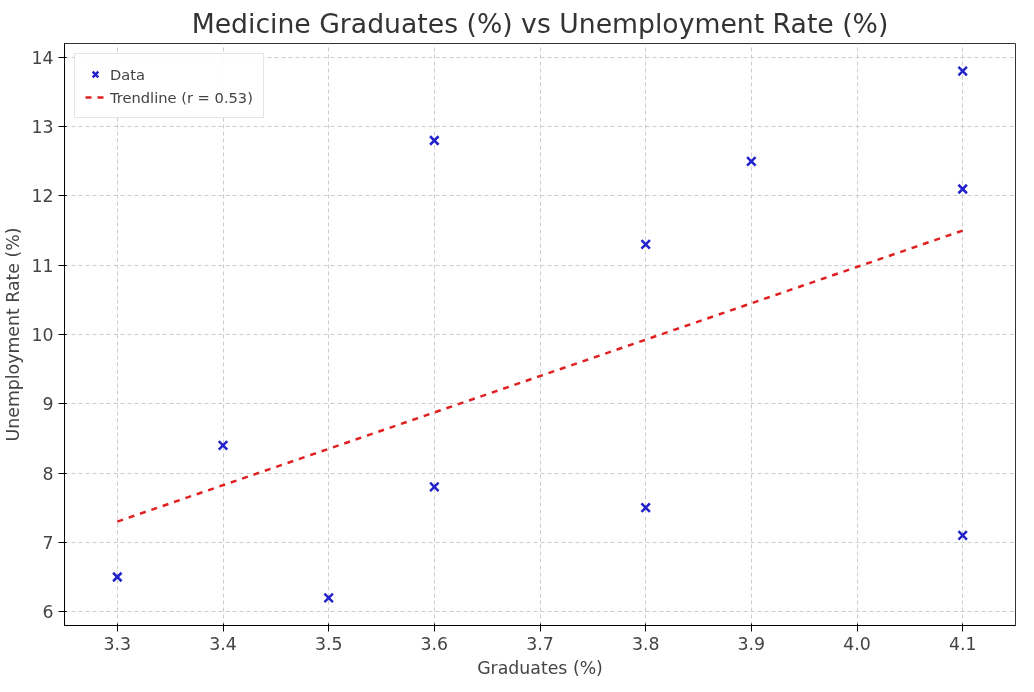  I want to click on y-axis-title: Unemployment Rate (%), so click(13, 334).